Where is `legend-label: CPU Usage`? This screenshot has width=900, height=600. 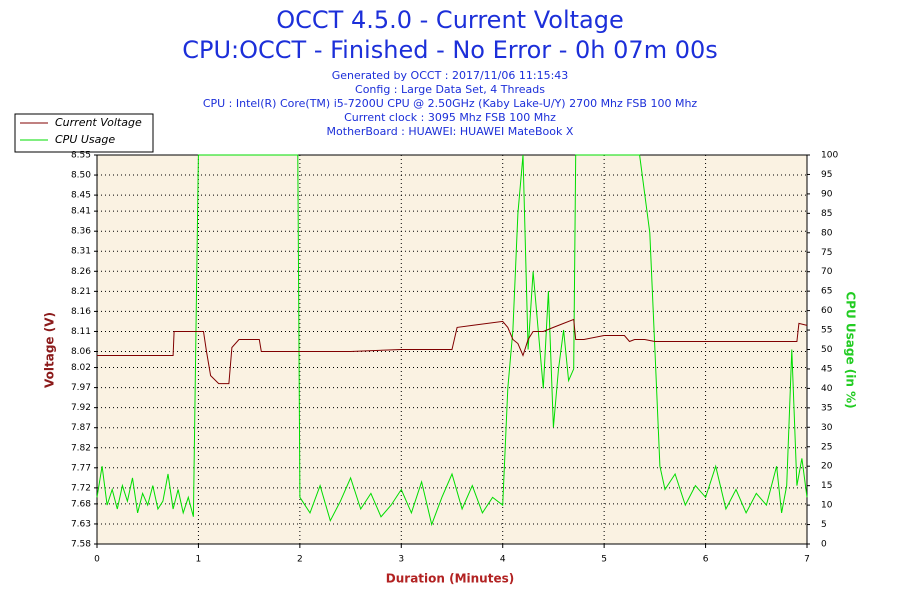 legend-label: CPU Usage is located at coordinates (85, 139).